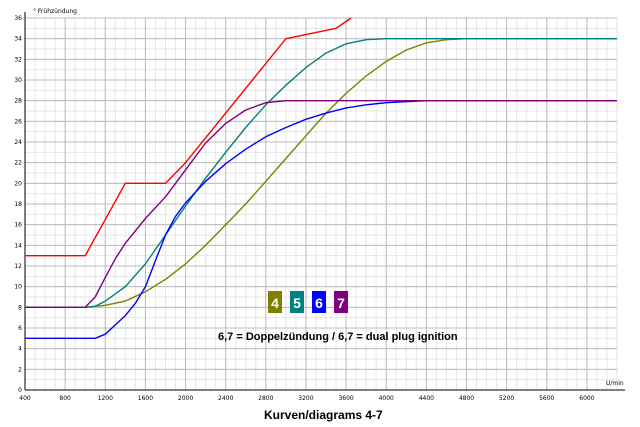  Describe the element at coordinates (25, 398) in the screenshot. I see `x-tick-label: 400` at that location.